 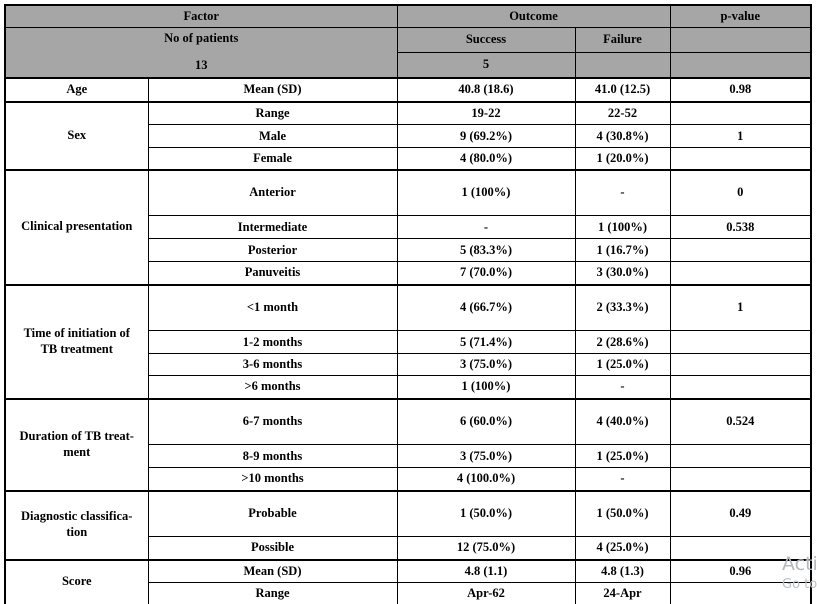 What do you see at coordinates (622, 273) in the screenshot?
I see `failure-cell: 3 (30.0%)` at bounding box center [622, 273].